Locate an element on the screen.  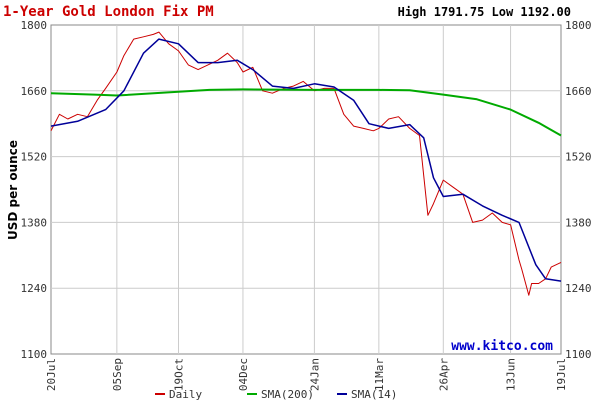
y-tick-label-left: 1240 is located at coordinates (34, 288).